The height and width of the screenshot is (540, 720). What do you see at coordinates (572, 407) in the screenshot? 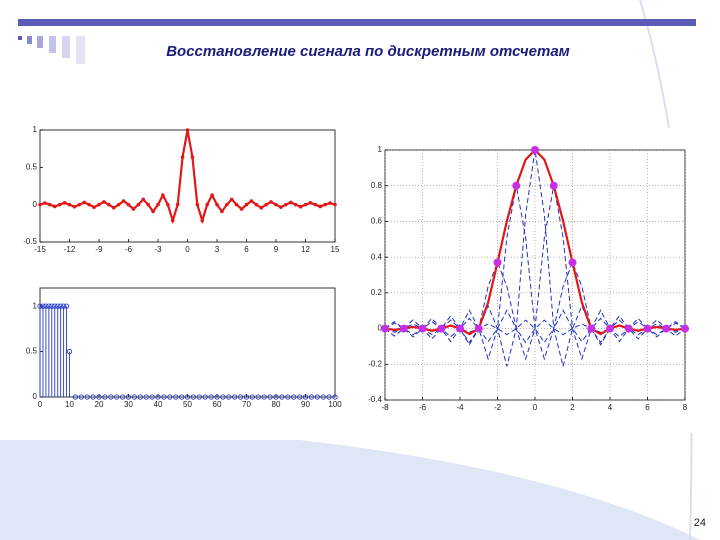
I see `x-tick-label: 2` at bounding box center [572, 407].